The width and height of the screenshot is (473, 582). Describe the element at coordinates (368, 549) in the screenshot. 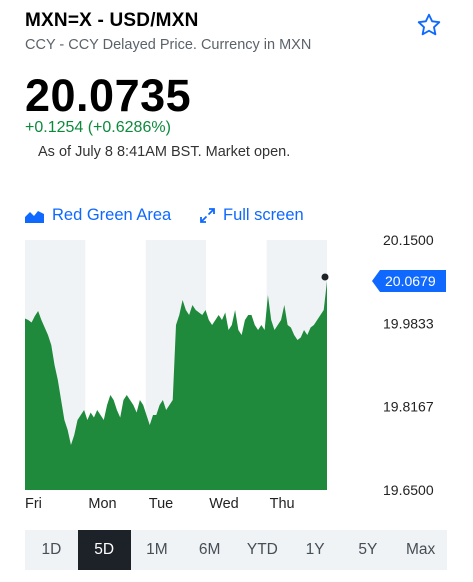

I see `range-button-5y: 5Y` at that location.